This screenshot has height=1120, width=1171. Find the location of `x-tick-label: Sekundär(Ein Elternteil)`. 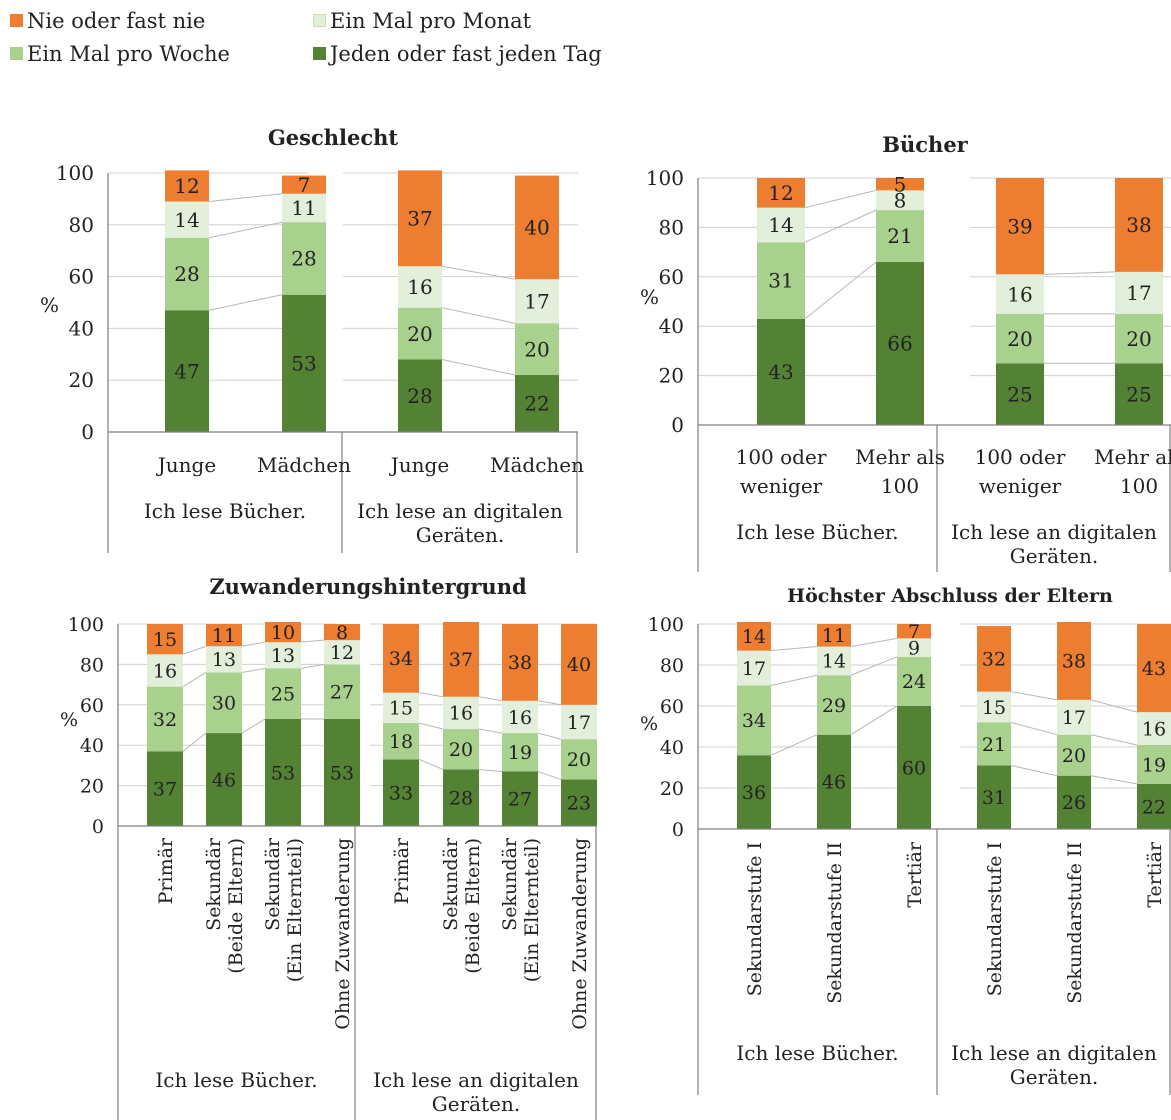

x-tick-label: Sekundär(Ein Elternteil) is located at coordinates (521, 909).